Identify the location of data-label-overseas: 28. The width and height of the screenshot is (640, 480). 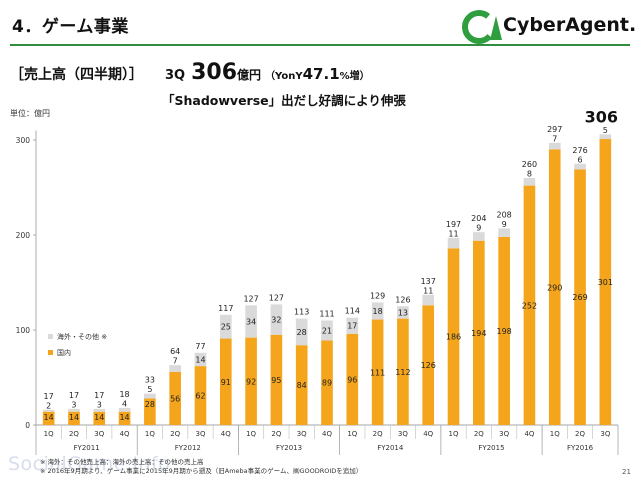
(302, 332).